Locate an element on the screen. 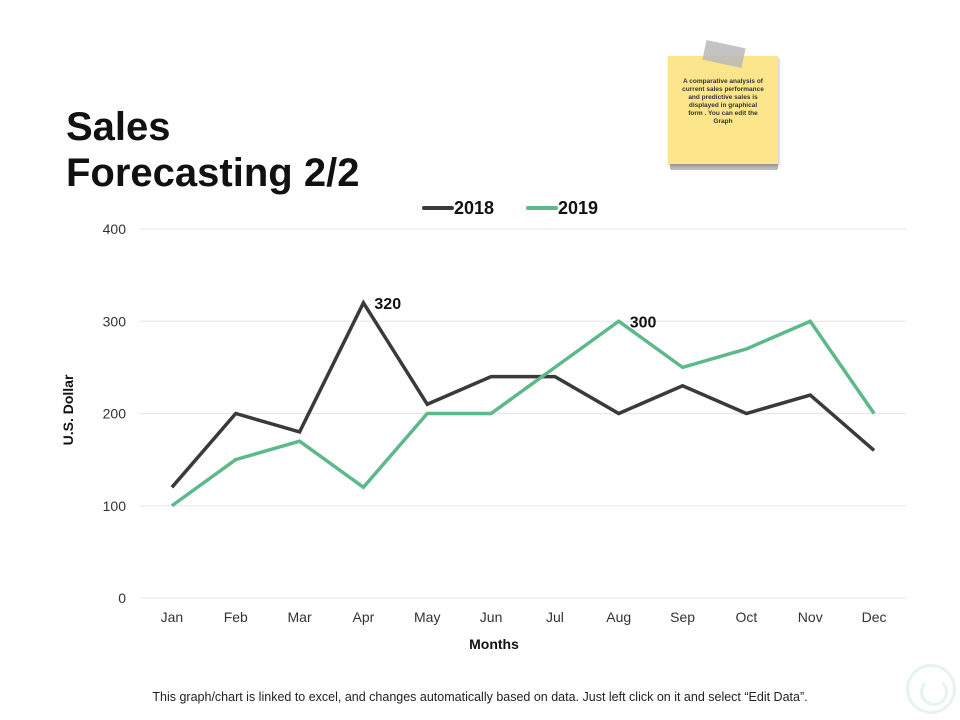  y-tick-label: 400 is located at coordinates (115, 229).